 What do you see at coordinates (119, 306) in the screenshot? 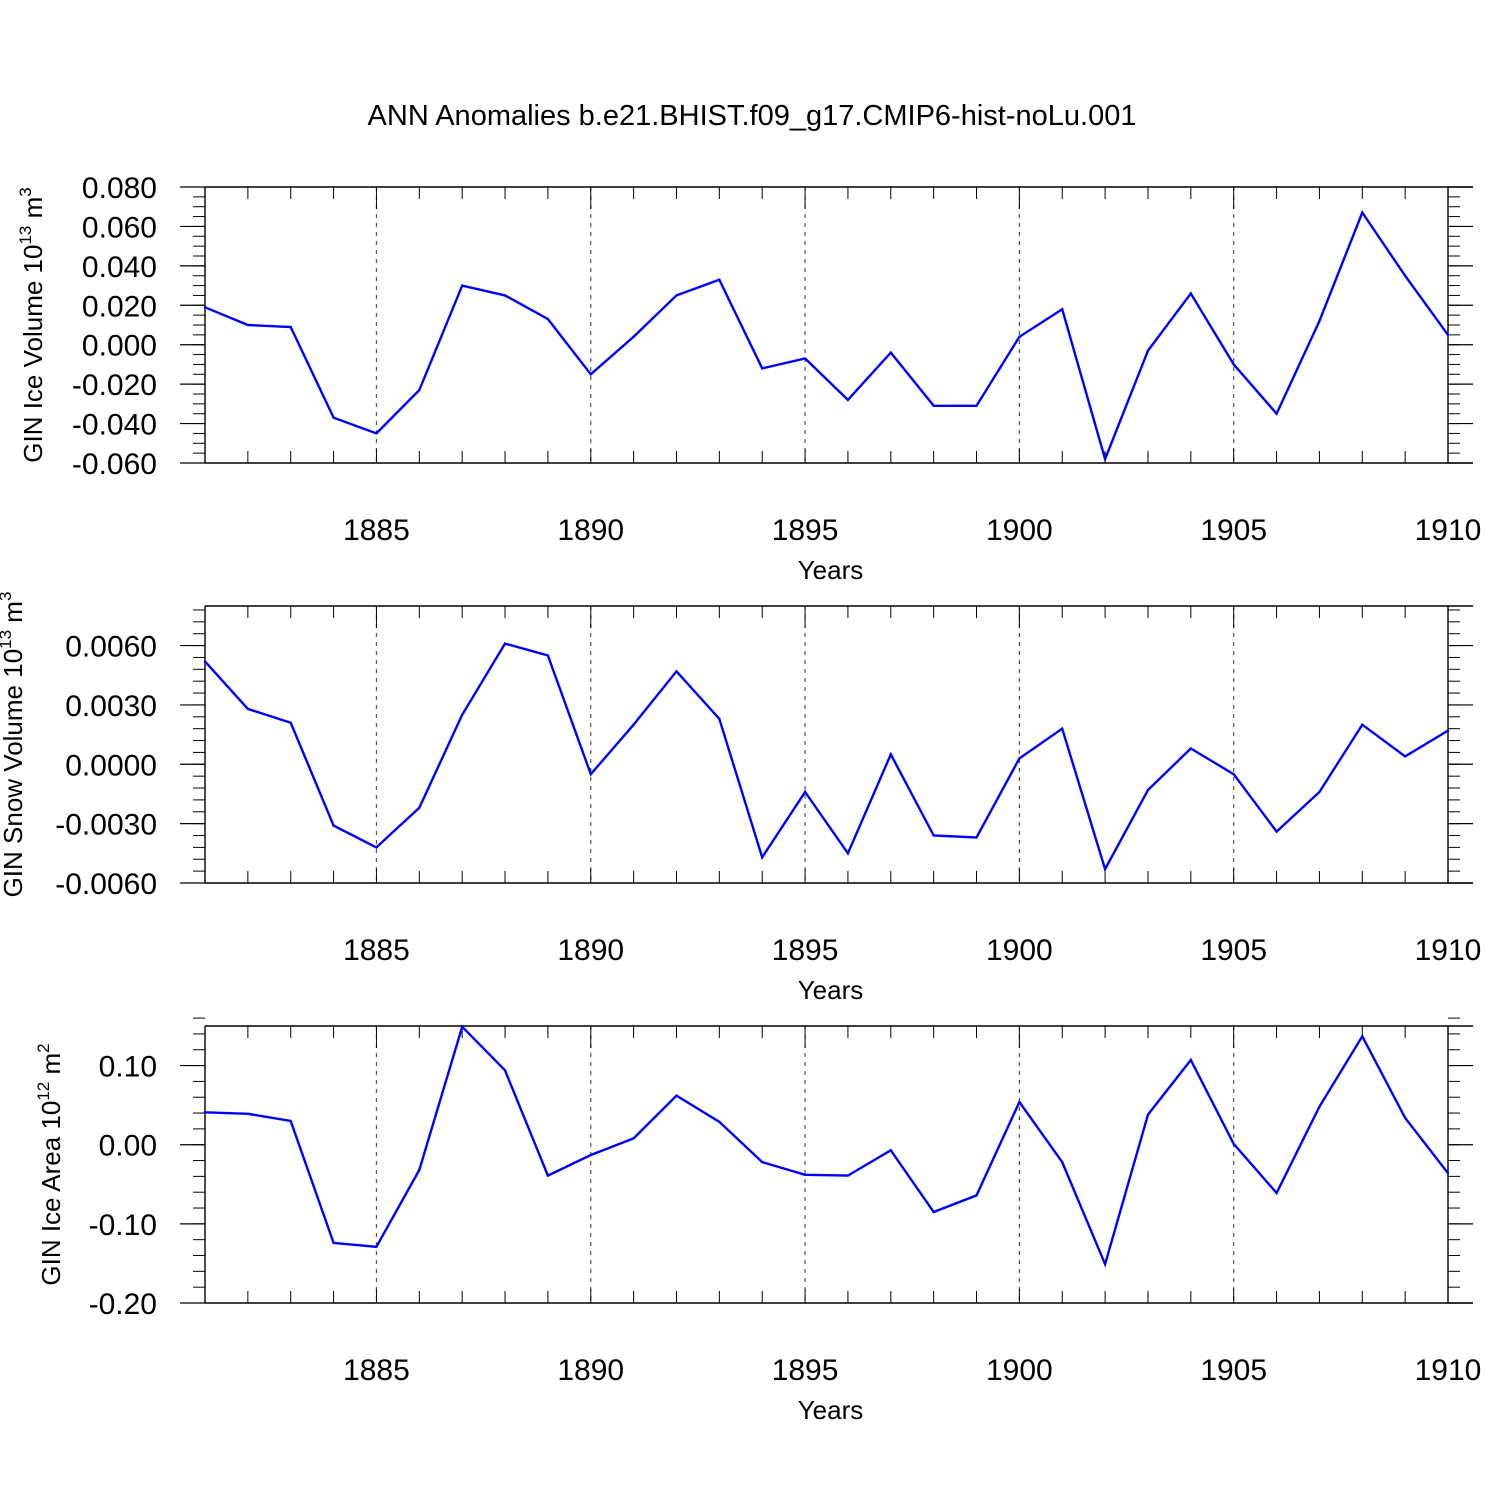
I see `y-tick-label: 0.020` at bounding box center [119, 306].